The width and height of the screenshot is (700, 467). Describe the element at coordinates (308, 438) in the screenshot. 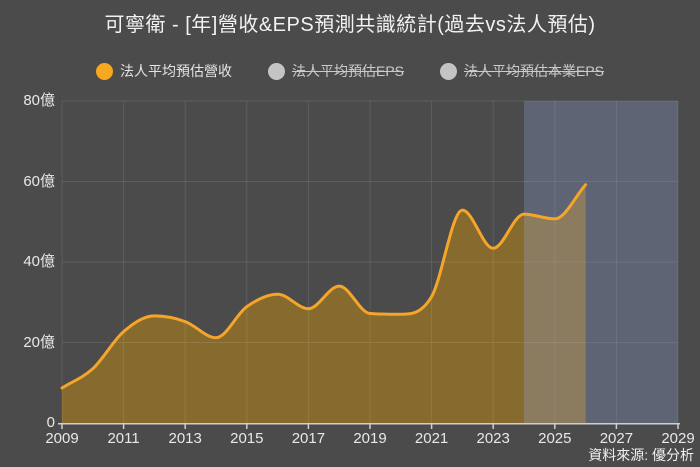

I see `x-tick-label: 2017` at that location.